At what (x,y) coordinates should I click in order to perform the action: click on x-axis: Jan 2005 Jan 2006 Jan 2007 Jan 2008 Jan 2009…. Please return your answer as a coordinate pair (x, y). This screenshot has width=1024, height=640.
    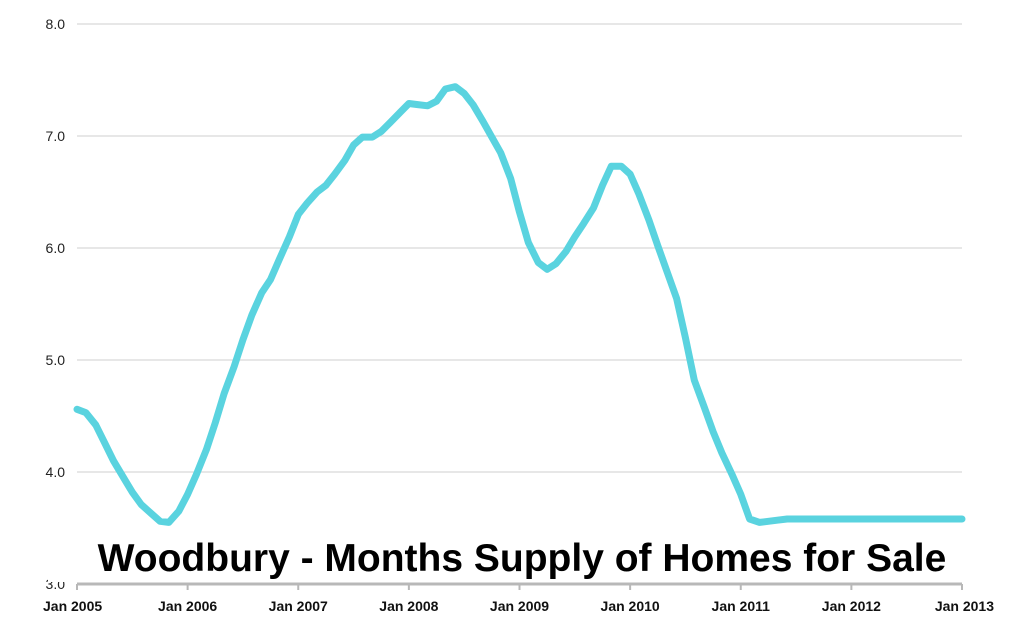
    Looking at the image, I should click on (518, 598).